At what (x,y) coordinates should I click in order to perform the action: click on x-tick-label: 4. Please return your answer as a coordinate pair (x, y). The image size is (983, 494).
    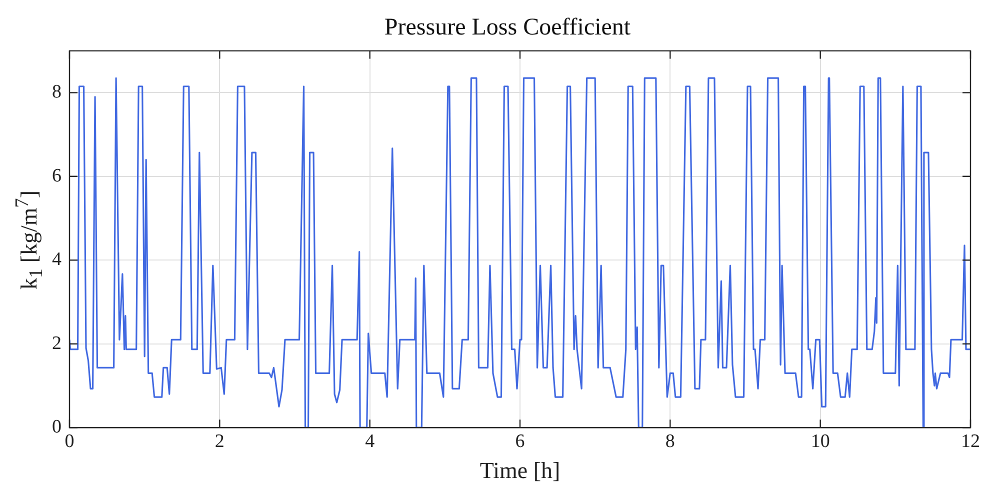
    Looking at the image, I should click on (370, 441).